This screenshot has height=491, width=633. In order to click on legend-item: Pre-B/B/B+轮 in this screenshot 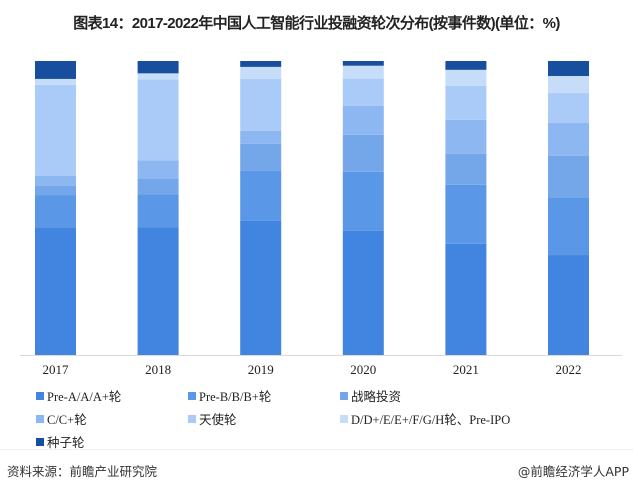, I will do `click(229, 395)`.